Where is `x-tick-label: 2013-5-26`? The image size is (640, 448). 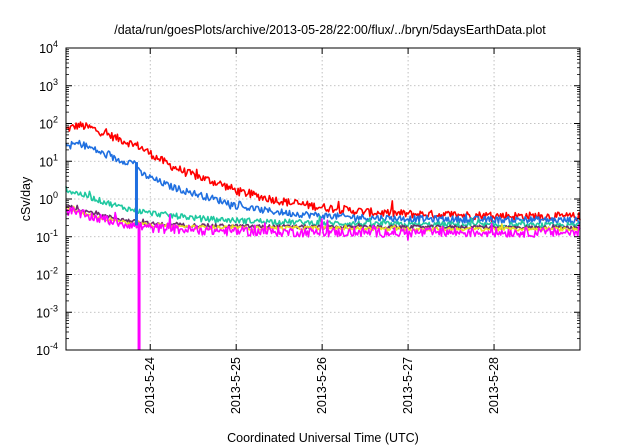 x-tick-label: 2013-5-26 is located at coordinates (322, 385).